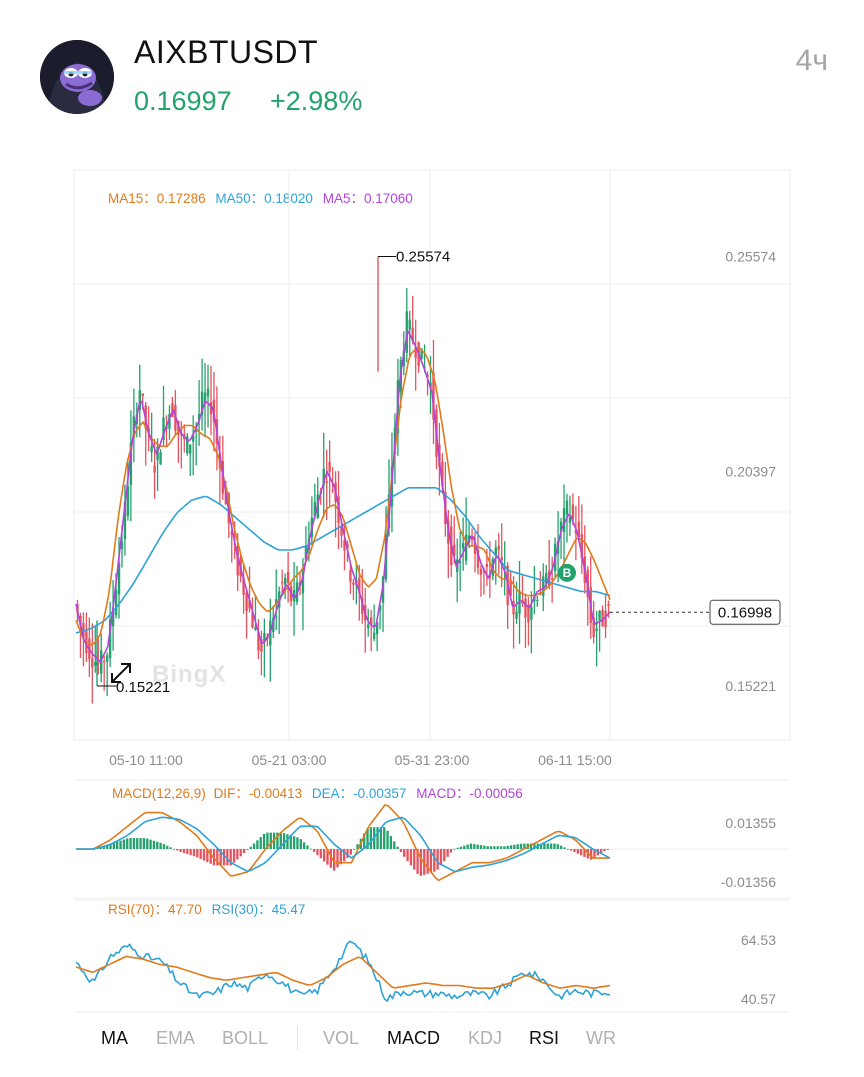 The image size is (864, 1077). What do you see at coordinates (811, 60) in the screenshot?
I see `timeframe-selector: 4ч` at bounding box center [811, 60].